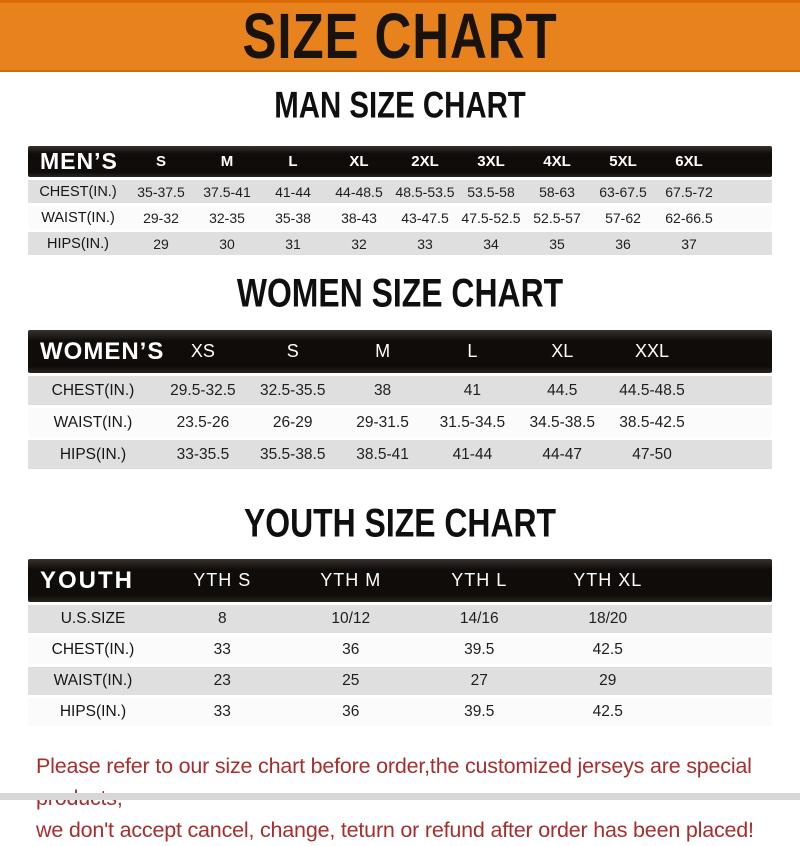 This screenshot has width=800, height=846. Describe the element at coordinates (491, 217) in the screenshot. I see `cell-value: 47.5-52.5` at that location.